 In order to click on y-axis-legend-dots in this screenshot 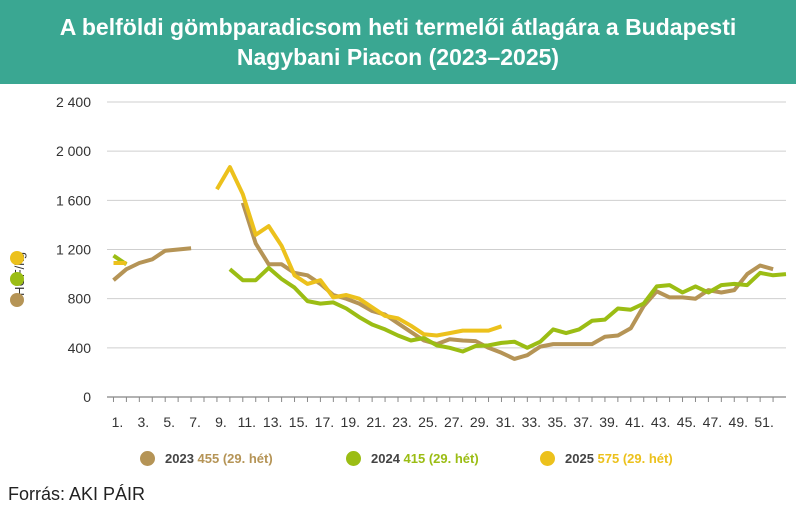, I will do `click(17, 279)`.